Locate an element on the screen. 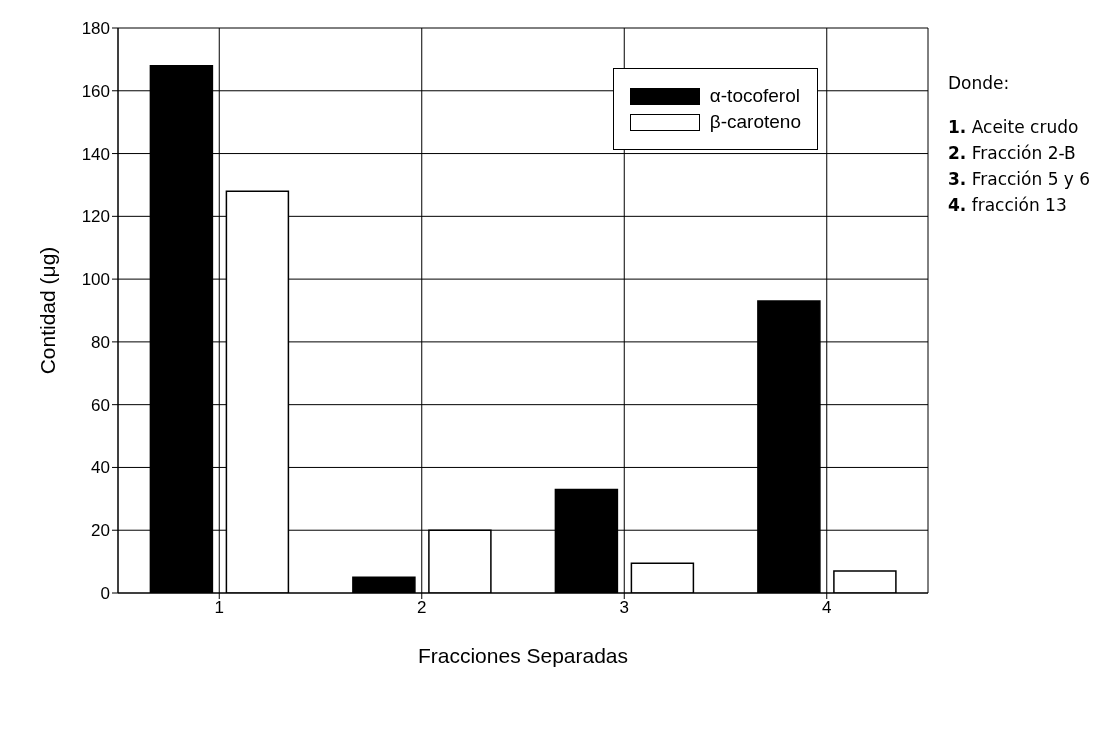 Image resolution: width=1103 pixels, height=744 pixels. y-tick-label: 120 is located at coordinates (95, 217).